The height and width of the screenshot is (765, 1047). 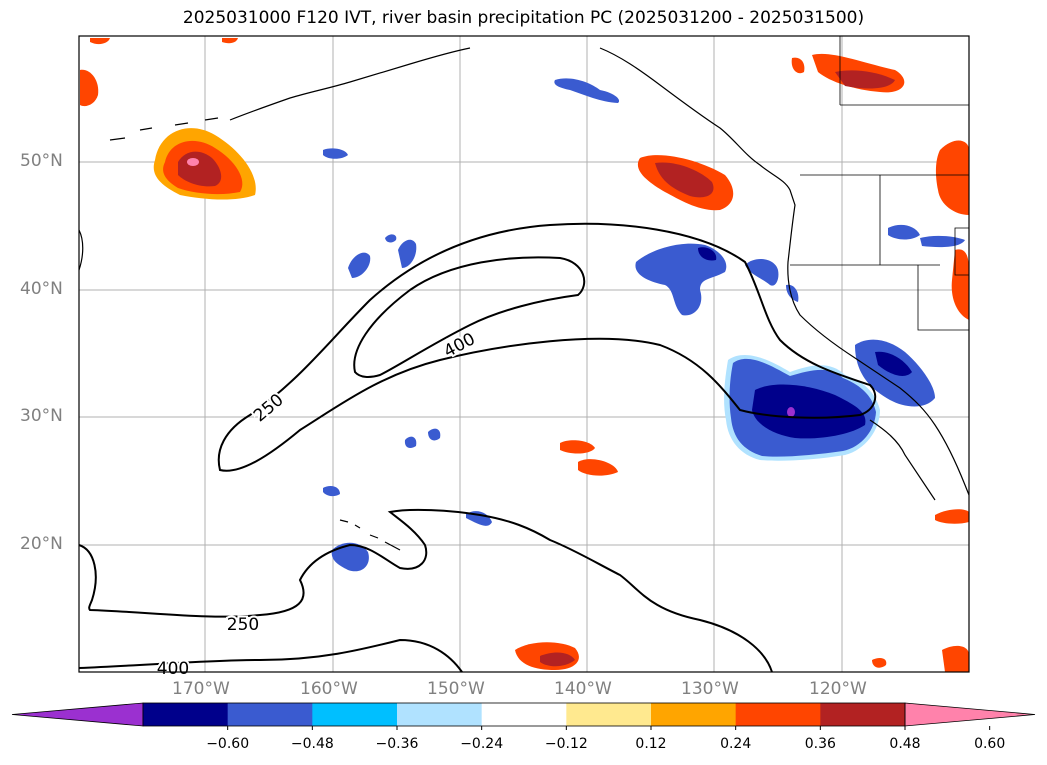 I want to click on hawaiian-islands, so click(x=370, y=535).